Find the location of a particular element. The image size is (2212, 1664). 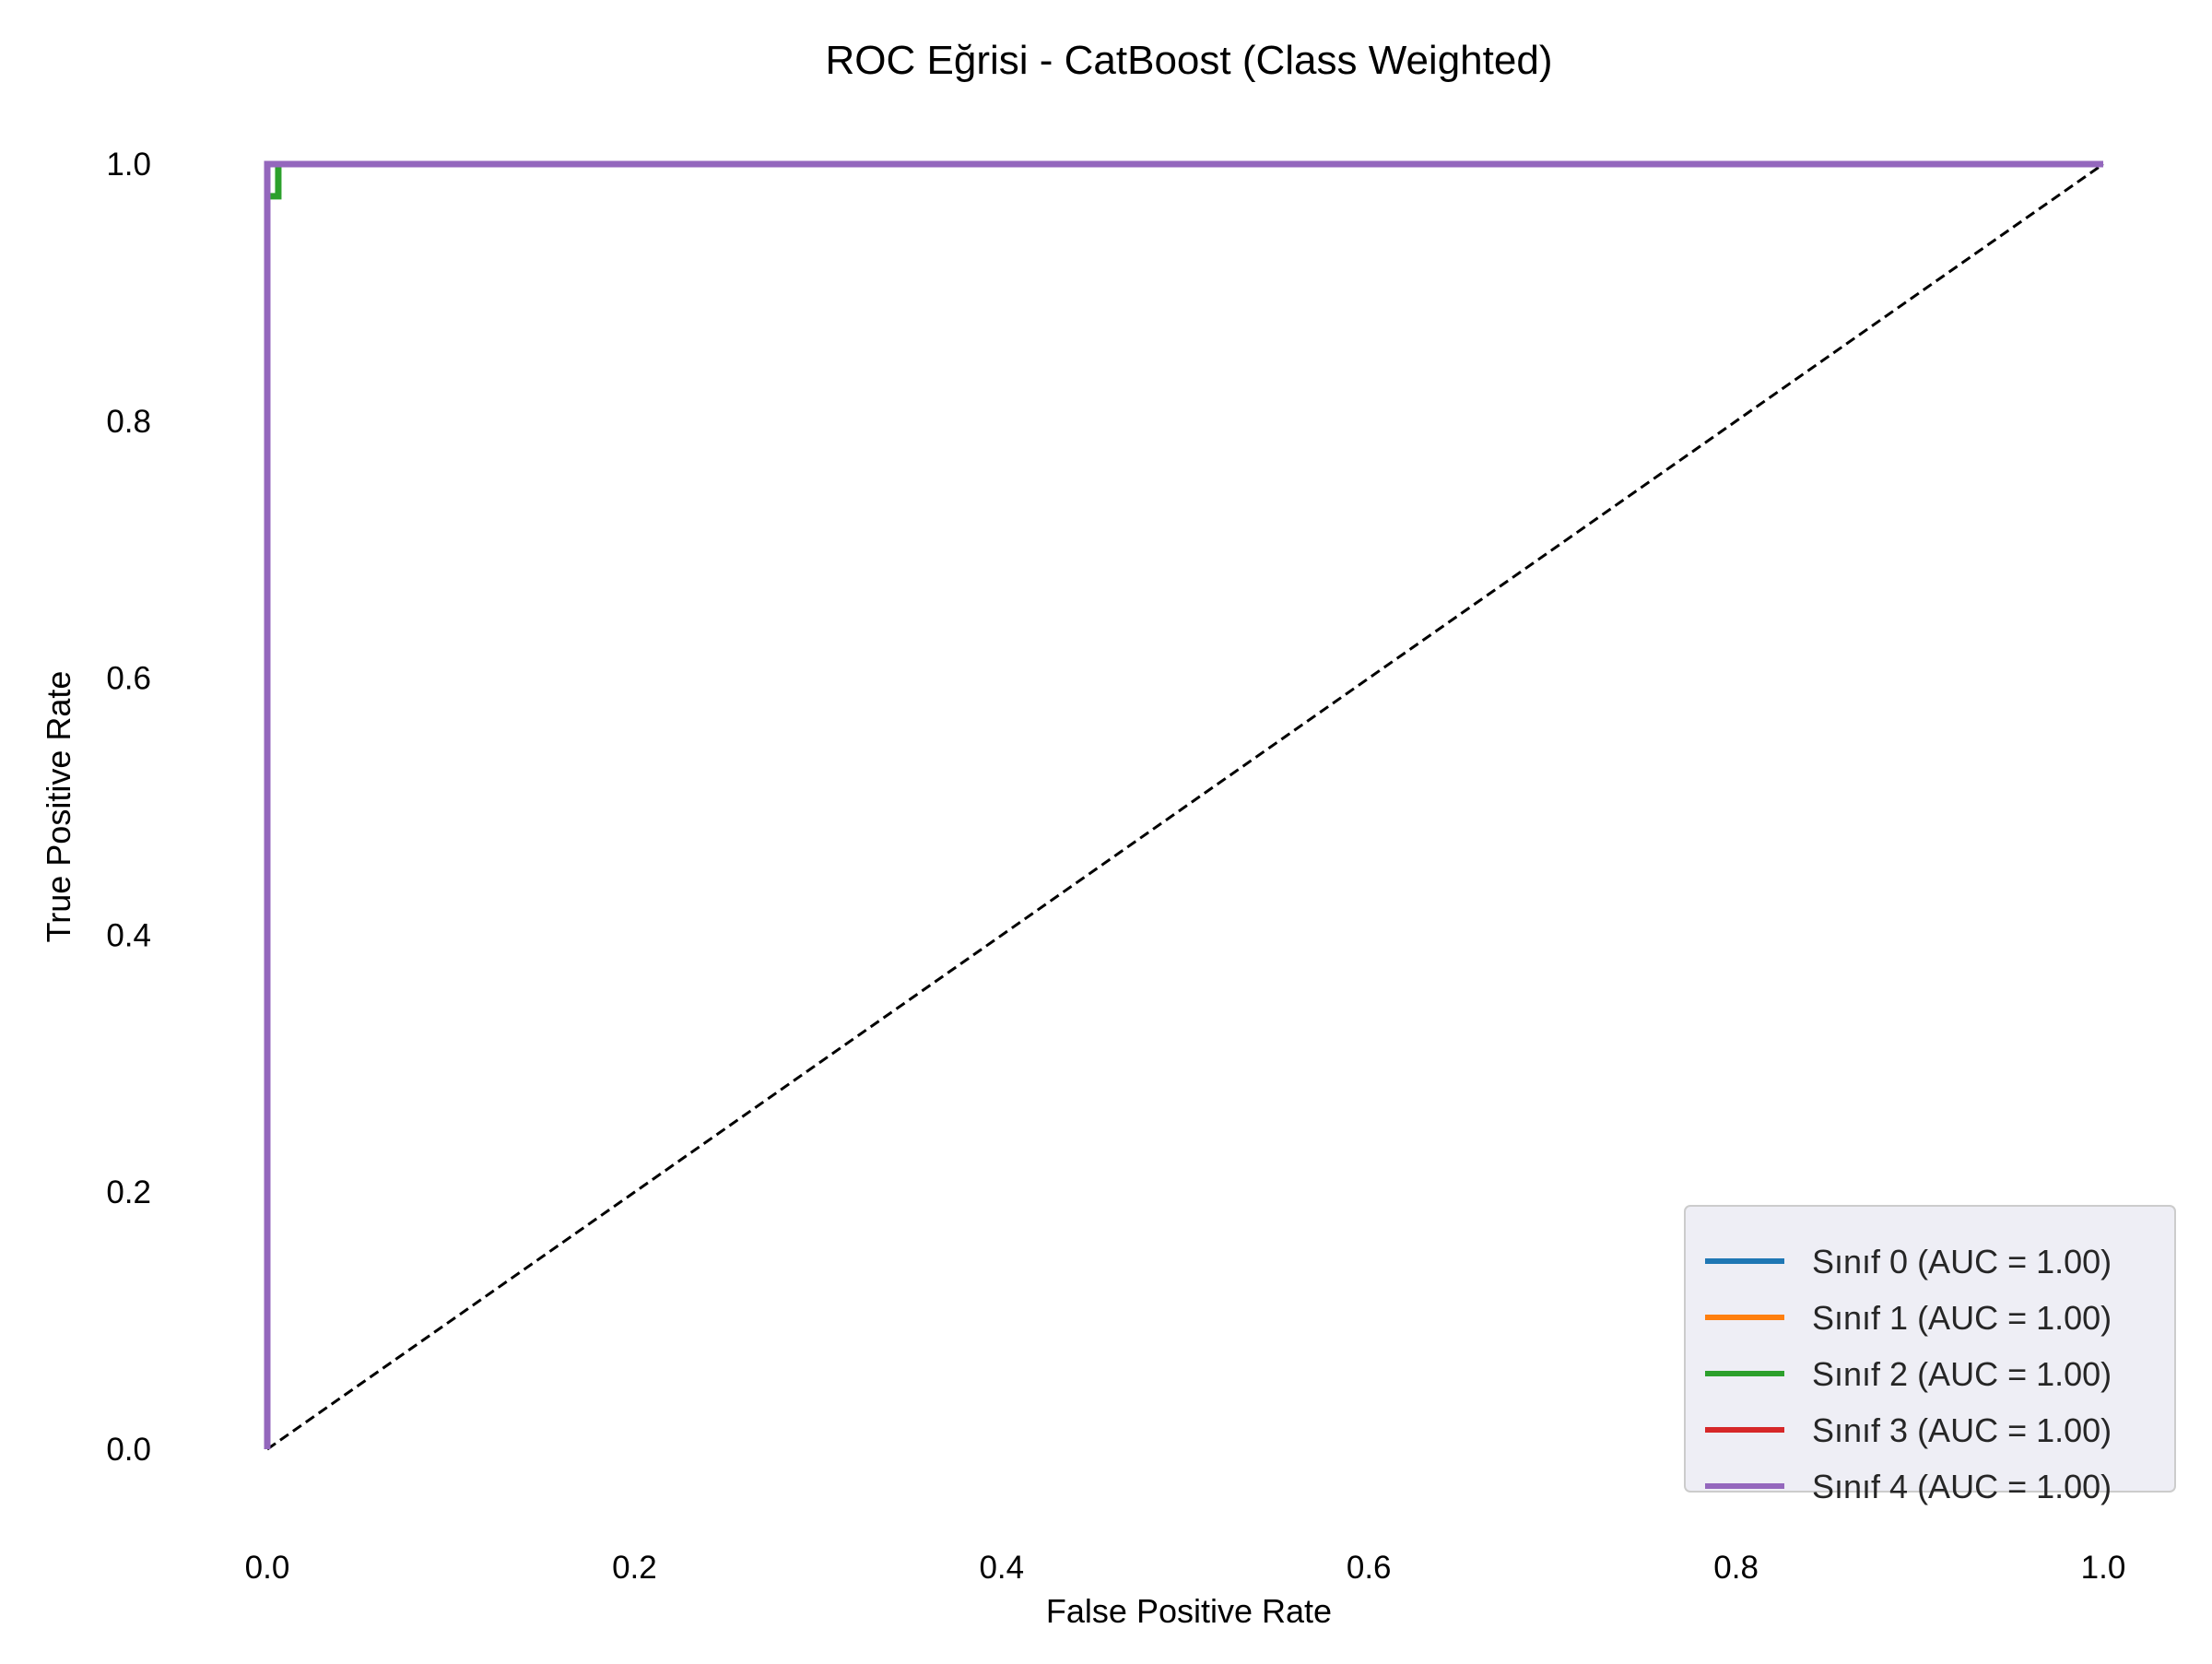

legend-label-0: Sınıf 0 (AUC = 1.00) is located at coordinates (1962, 1261).